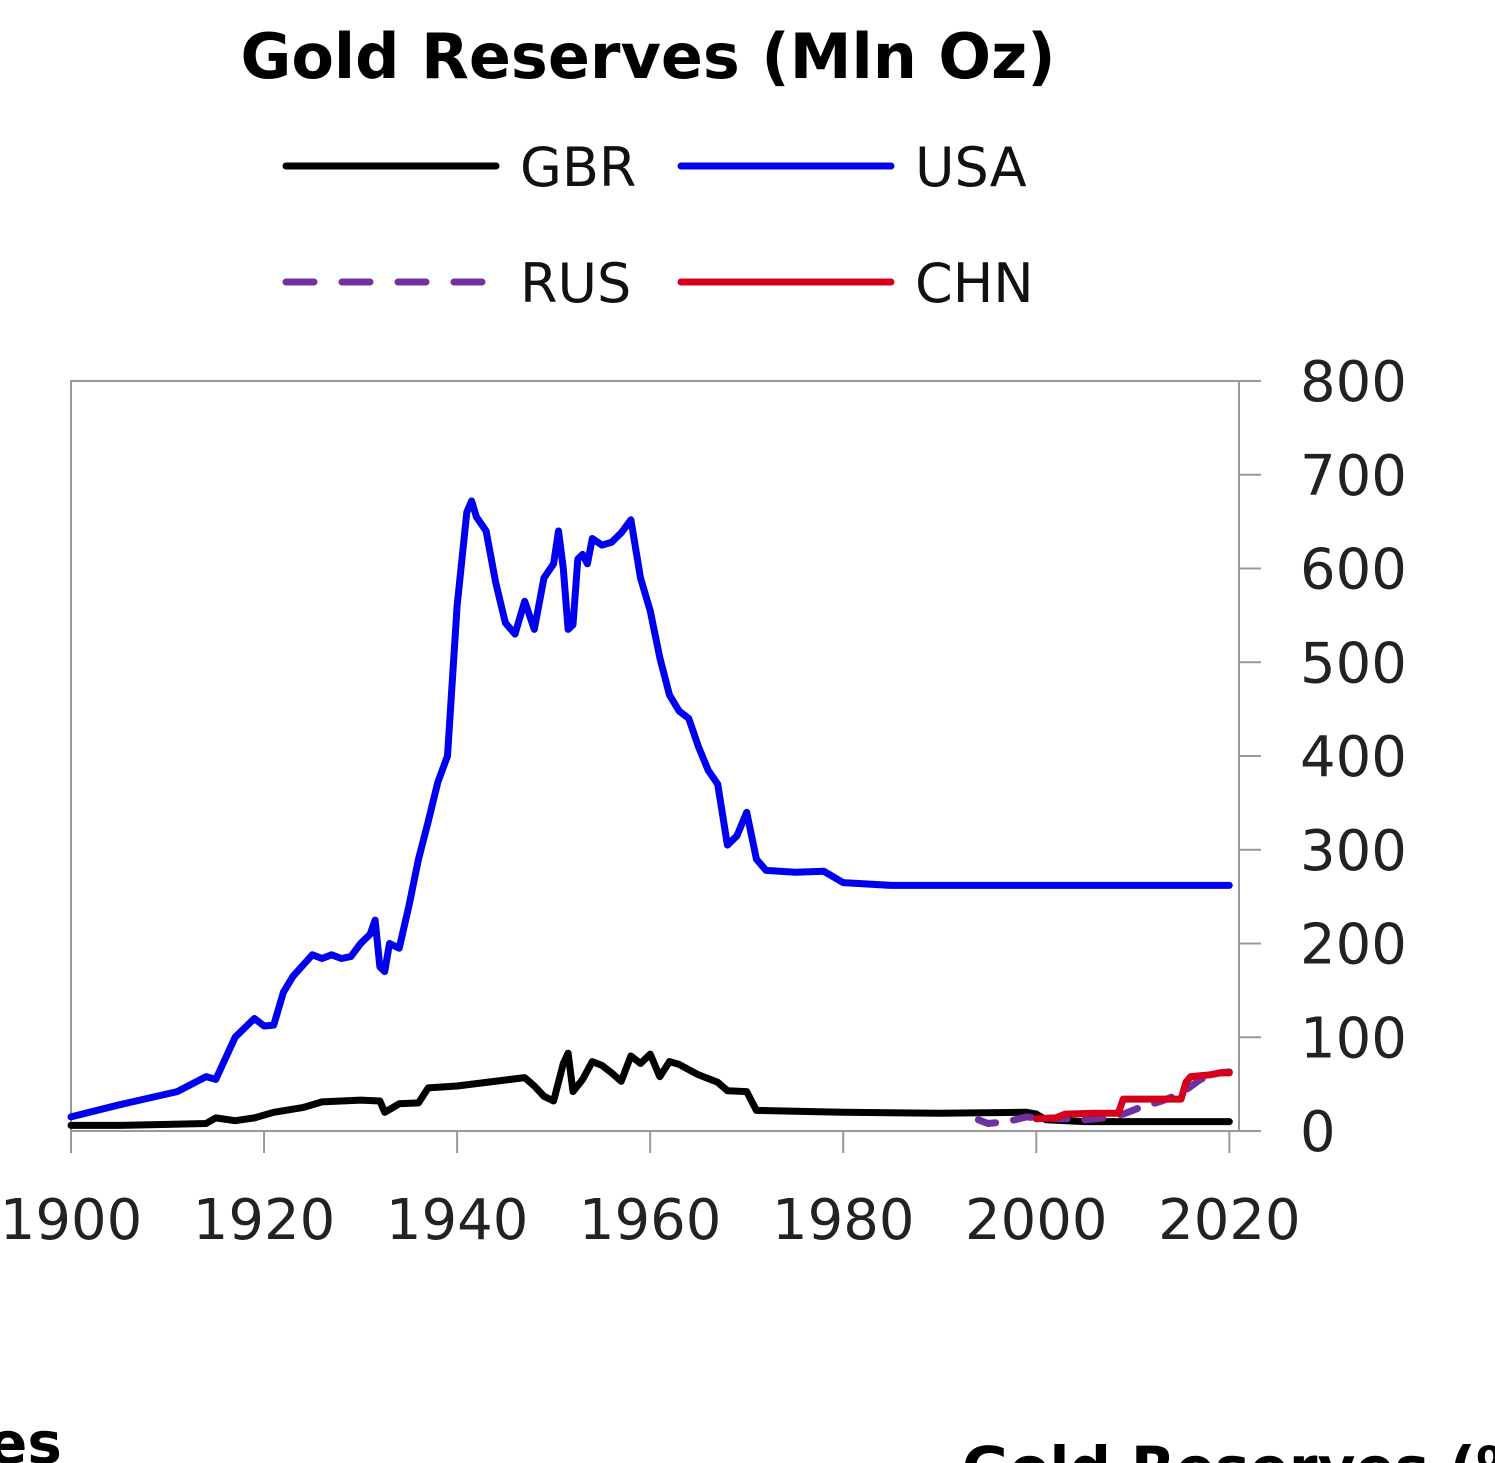  I want to click on legend-item-chn: CHN, so click(855, 283).